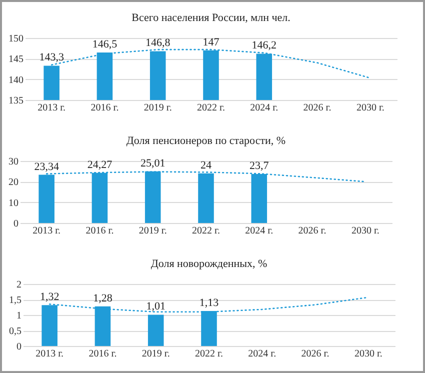 This screenshot has height=373, width=425. I want to click on data-label: 1,32, so click(50, 297).